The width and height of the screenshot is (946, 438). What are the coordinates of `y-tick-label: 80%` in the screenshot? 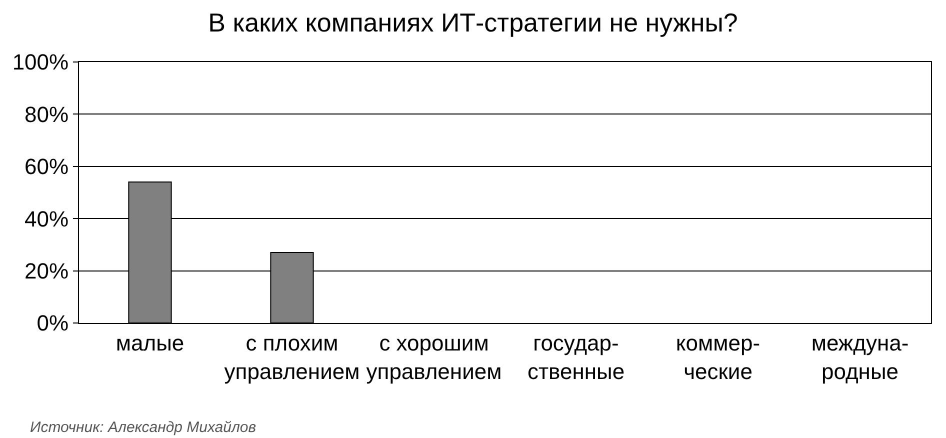 It's located at (46, 114).